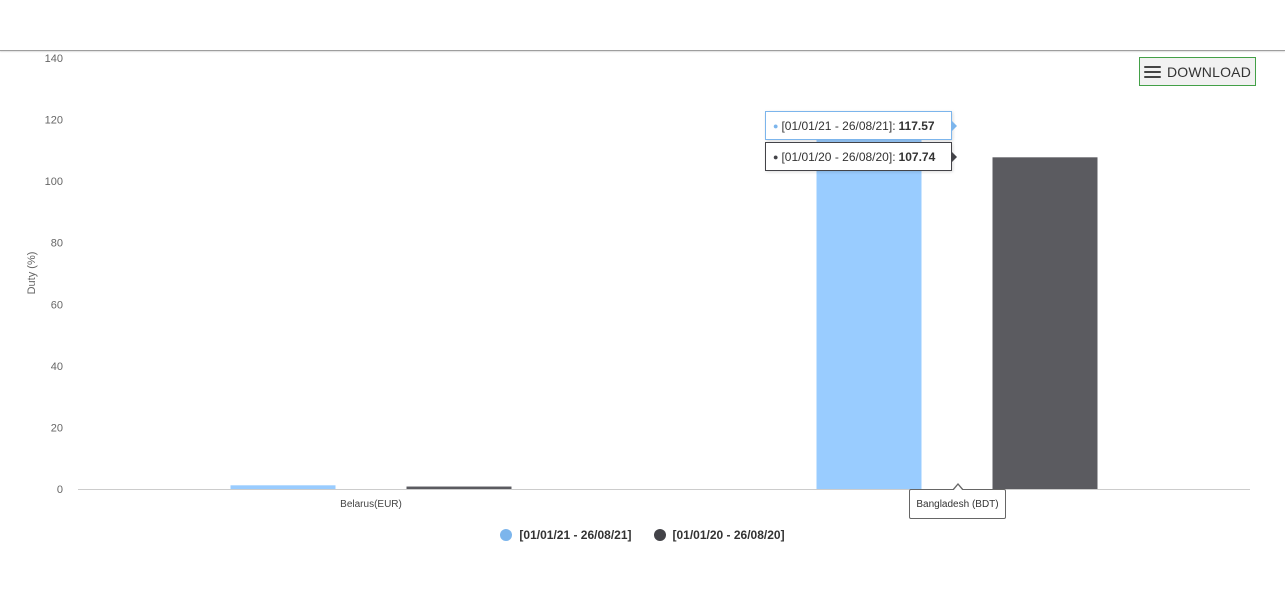  I want to click on category-tooltip-label: Bangladesh (BDT), so click(957, 504).